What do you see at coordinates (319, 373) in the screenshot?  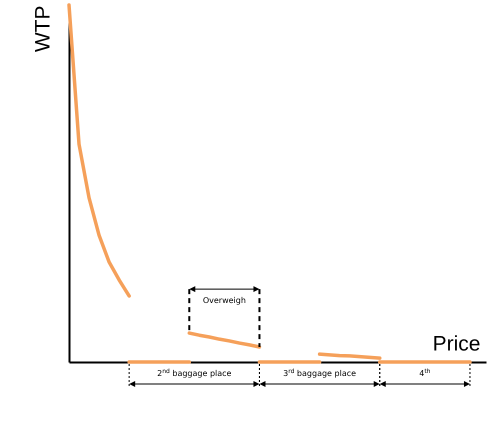 I see `text: 3$^{rd}$ baggage place` at bounding box center [319, 373].